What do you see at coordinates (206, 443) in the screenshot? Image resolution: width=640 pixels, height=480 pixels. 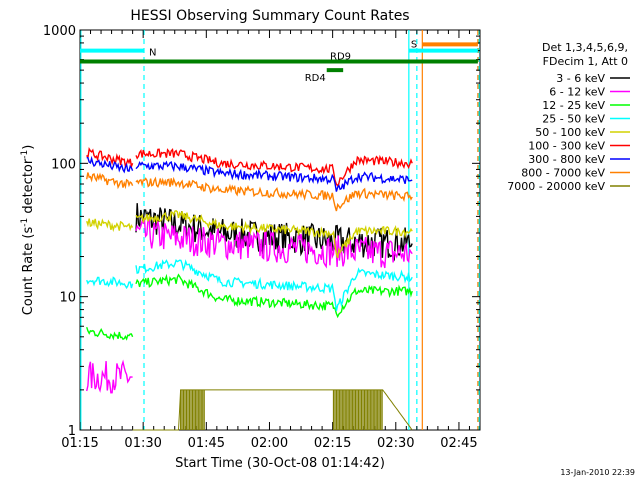 I see `x-tick-label: 01:45` at bounding box center [206, 443].